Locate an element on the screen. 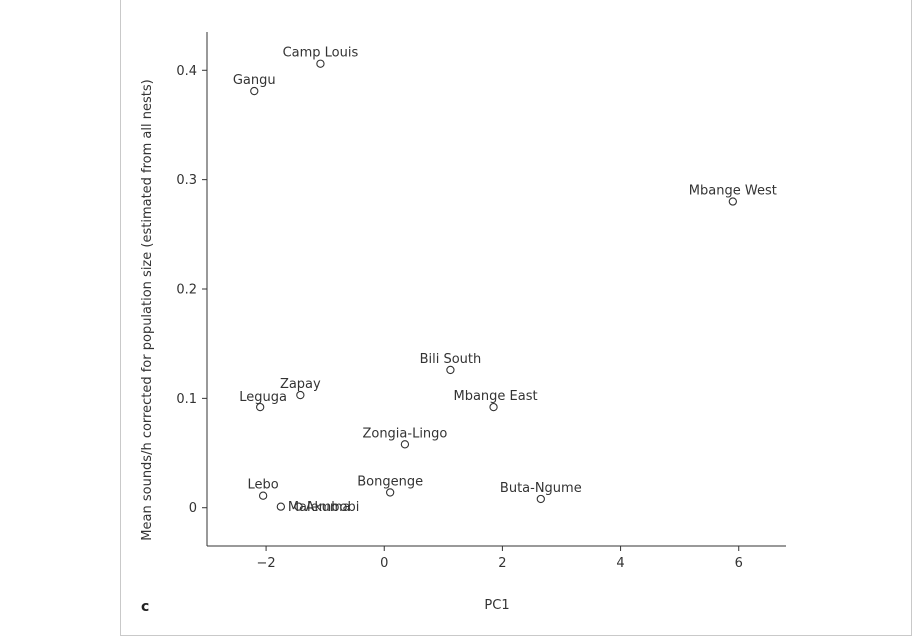 The image size is (913, 638). point-label: Buta-Ngume is located at coordinates (541, 488).